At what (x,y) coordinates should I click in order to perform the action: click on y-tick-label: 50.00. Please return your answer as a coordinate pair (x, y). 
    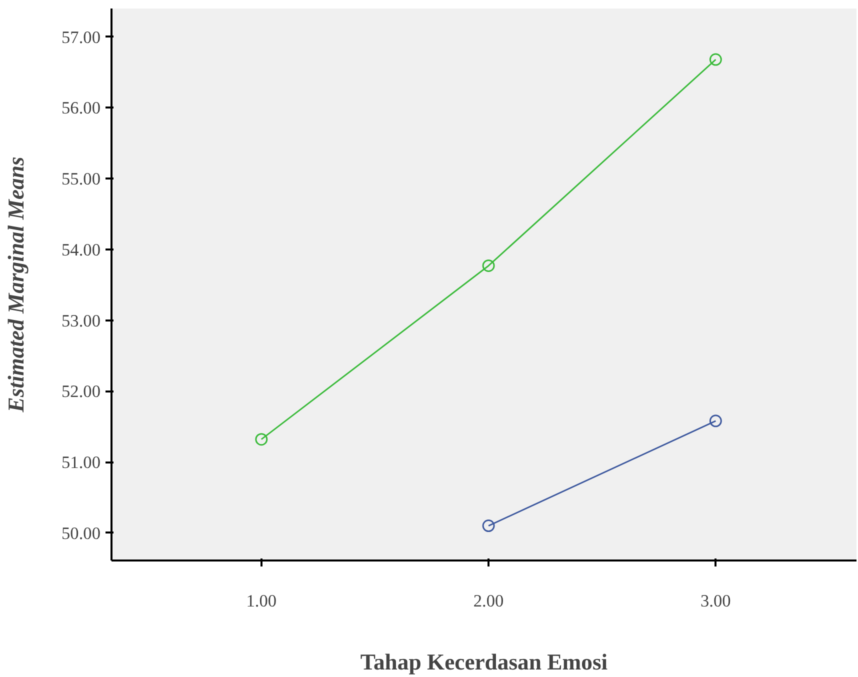
    Looking at the image, I should click on (81, 533).